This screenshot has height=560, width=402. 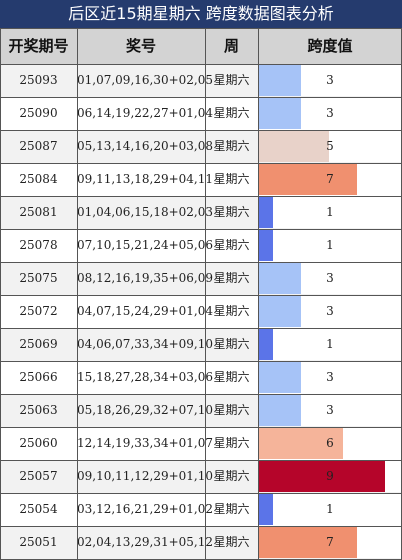 I want to click on period-cell: 25081, so click(x=38, y=212).